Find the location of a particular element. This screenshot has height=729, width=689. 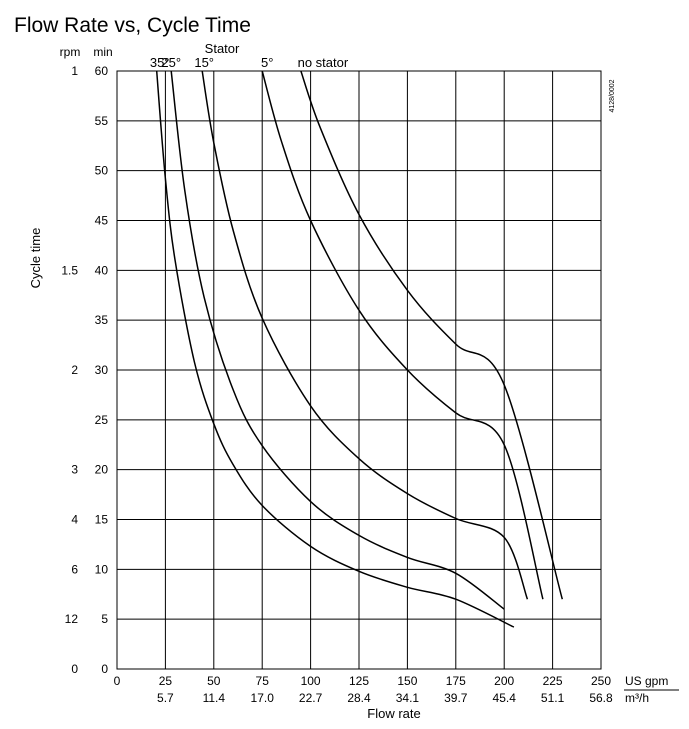

x-tick-label: 125 is located at coordinates (359, 681).